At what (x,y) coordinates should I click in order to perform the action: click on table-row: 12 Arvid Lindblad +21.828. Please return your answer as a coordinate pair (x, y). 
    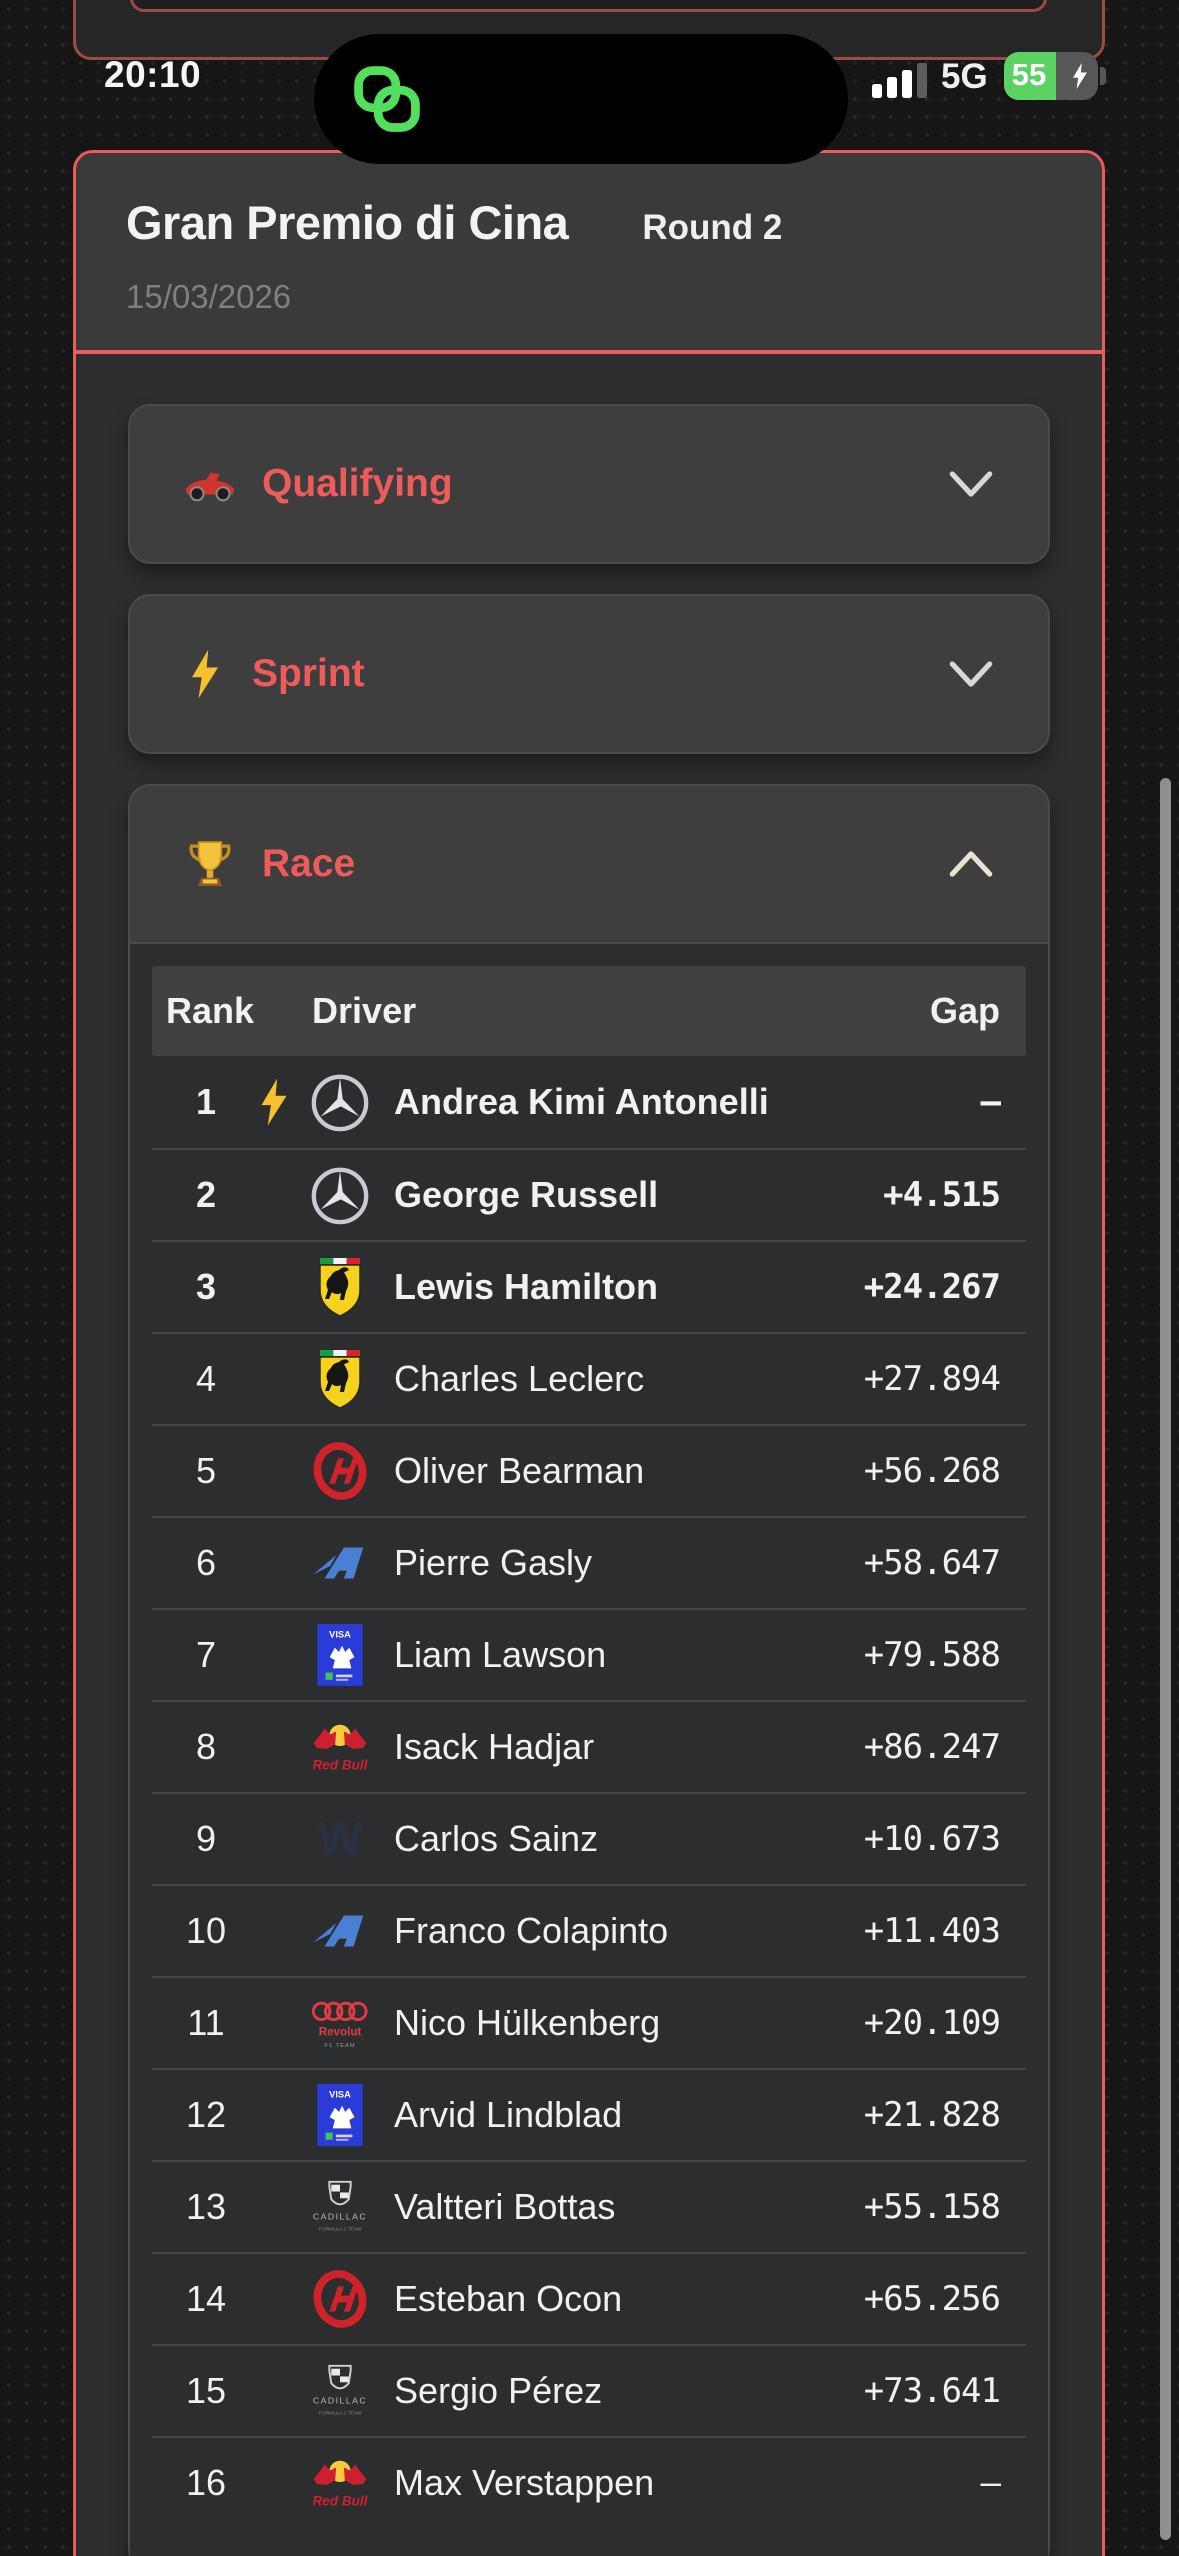
    Looking at the image, I should click on (589, 2114).